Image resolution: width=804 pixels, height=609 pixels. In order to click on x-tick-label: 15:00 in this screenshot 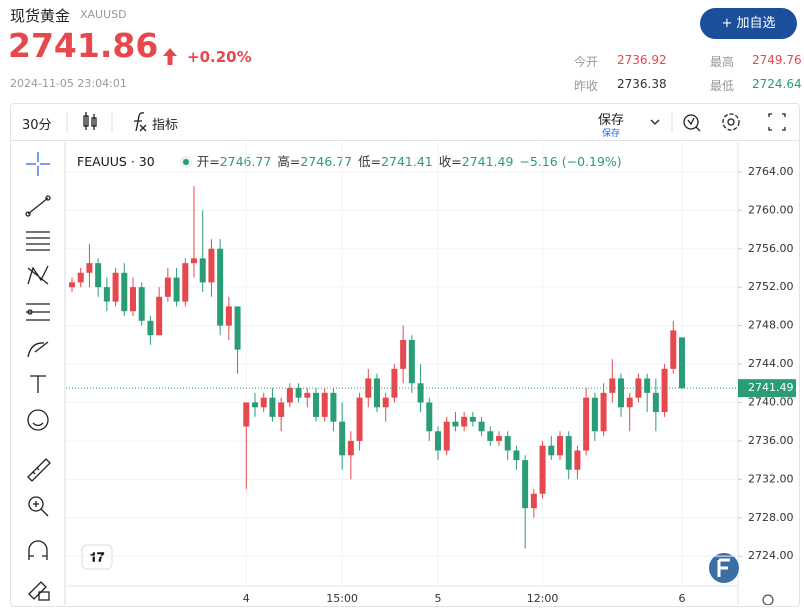, I will do `click(342, 598)`.